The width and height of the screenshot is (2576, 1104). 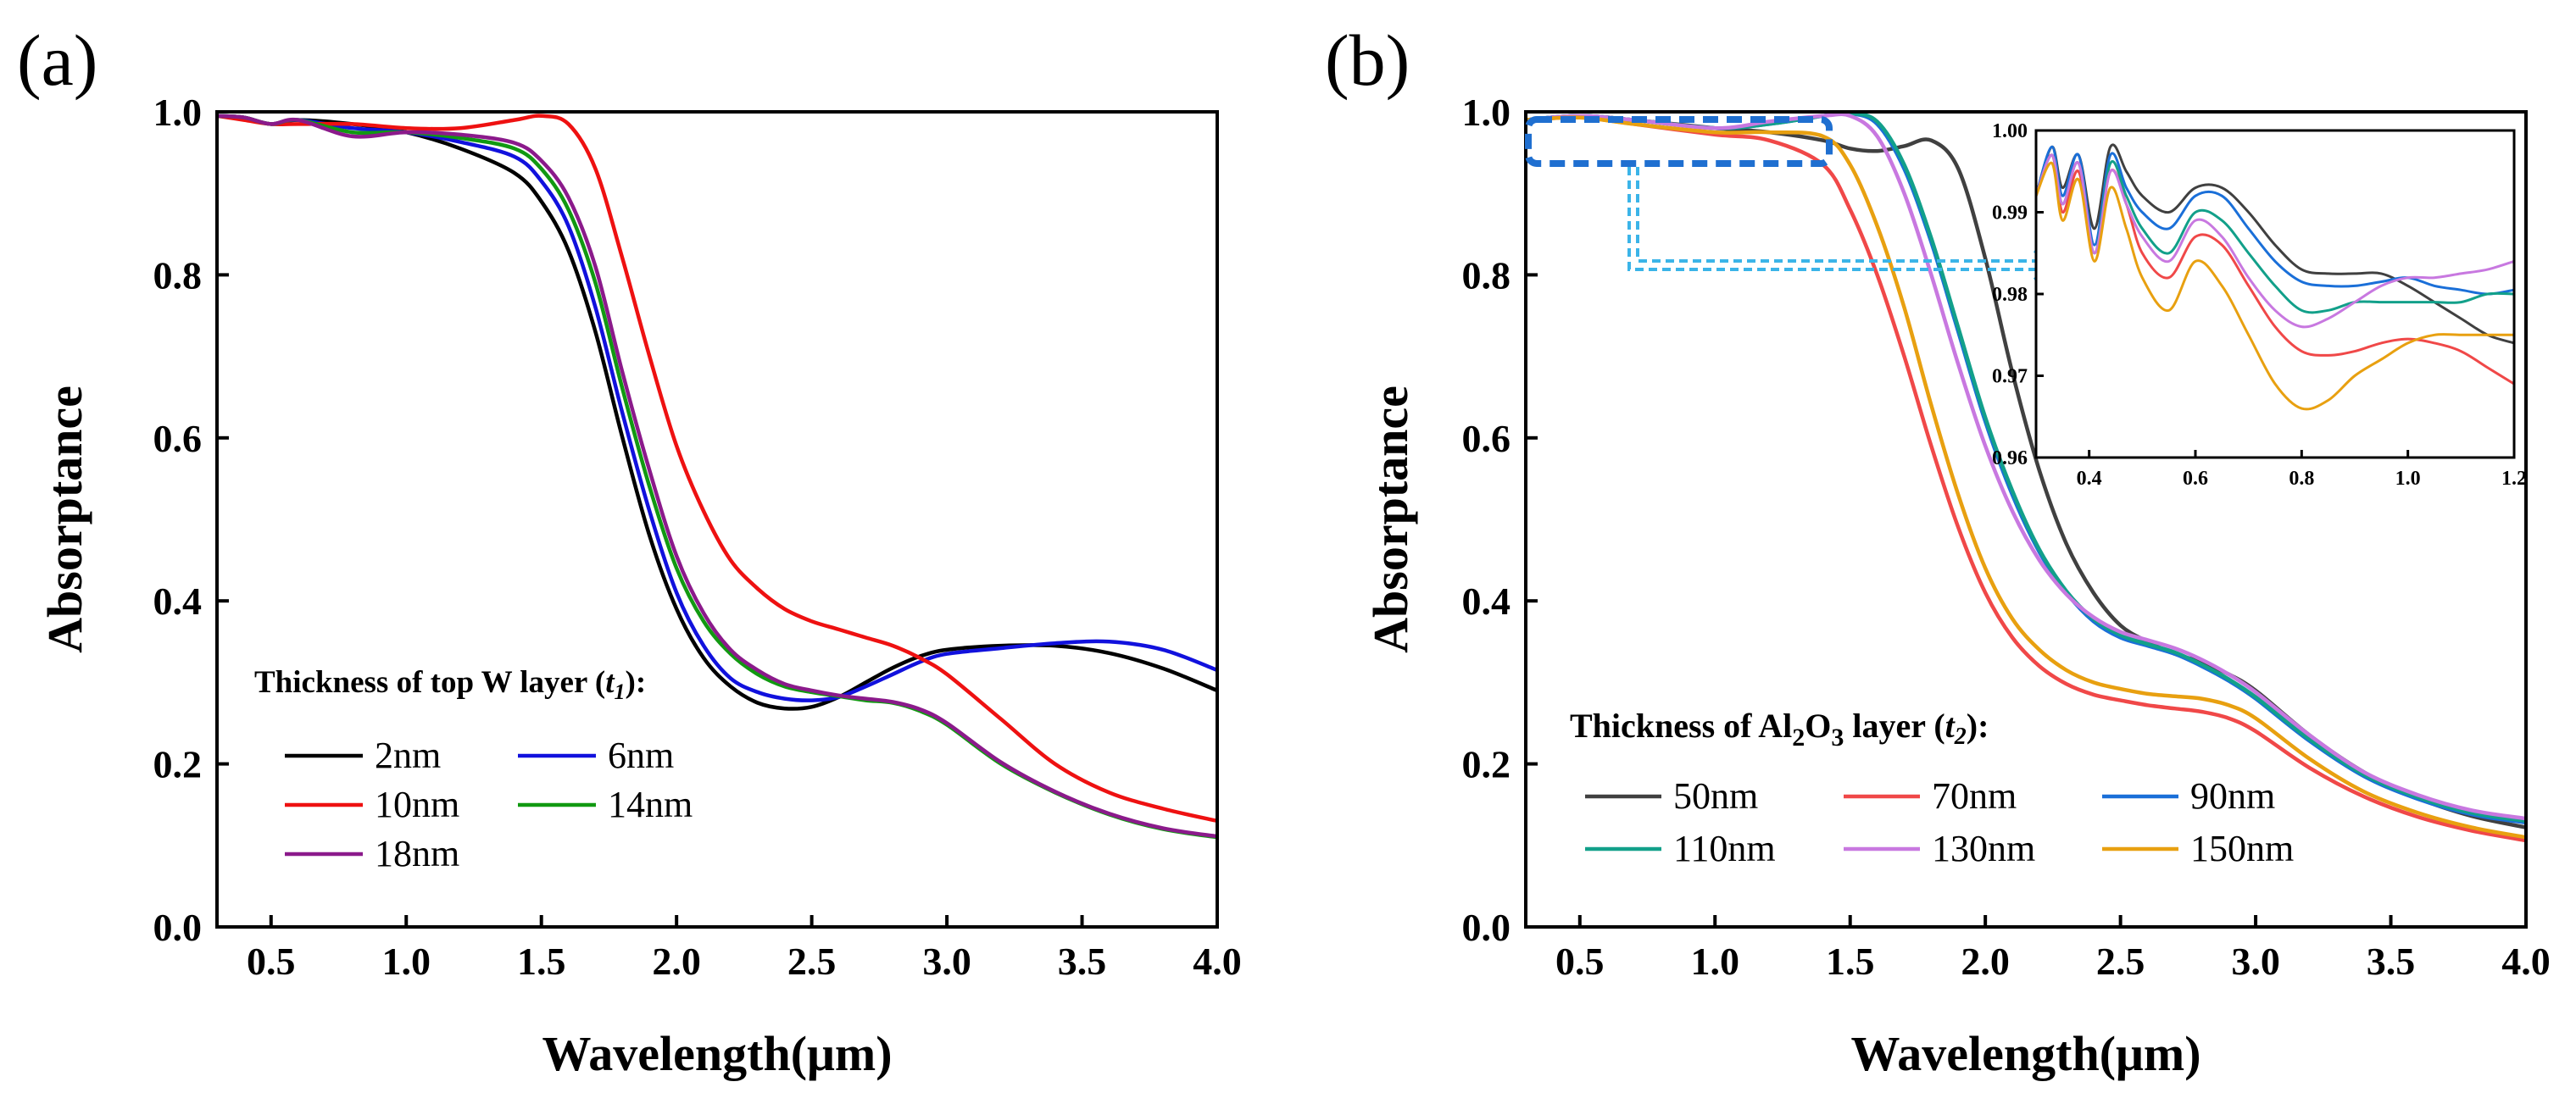 What do you see at coordinates (2010, 213) in the screenshot?
I see `inset-y-tick-label: 0.99` at bounding box center [2010, 213].